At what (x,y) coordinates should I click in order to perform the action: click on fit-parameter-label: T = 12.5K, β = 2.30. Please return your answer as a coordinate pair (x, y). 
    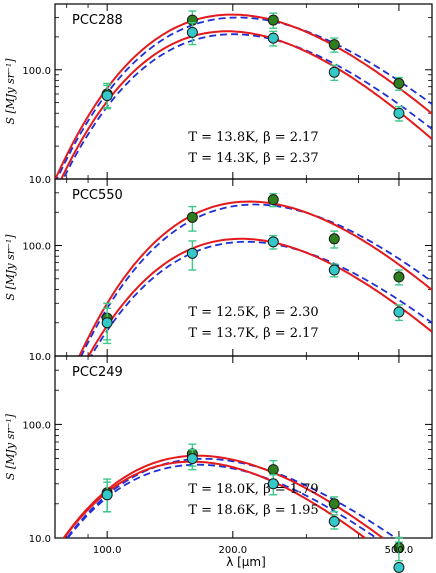
    Looking at the image, I should click on (253, 312).